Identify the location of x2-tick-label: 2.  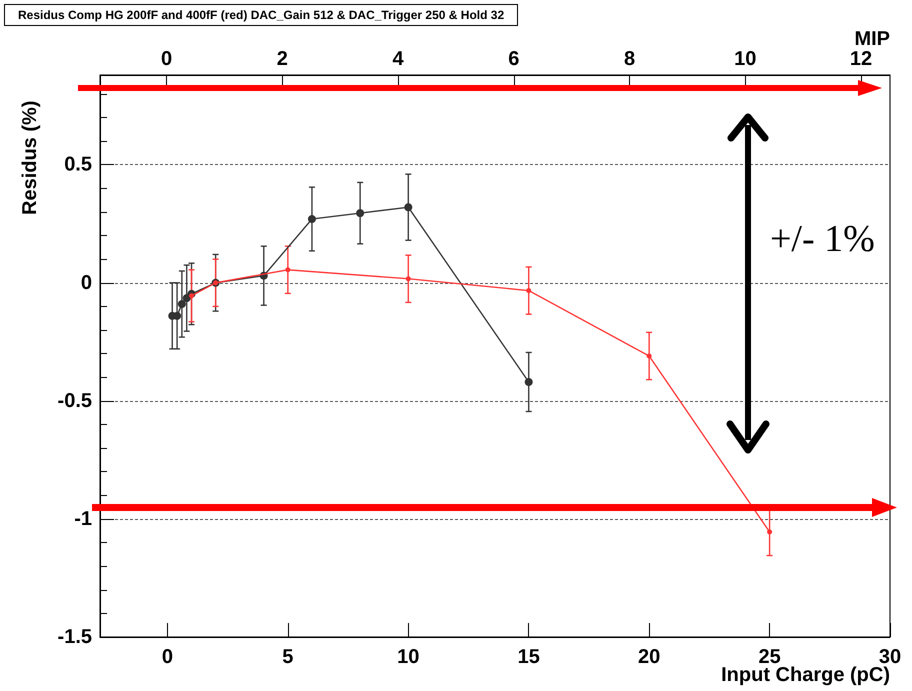
(282, 59).